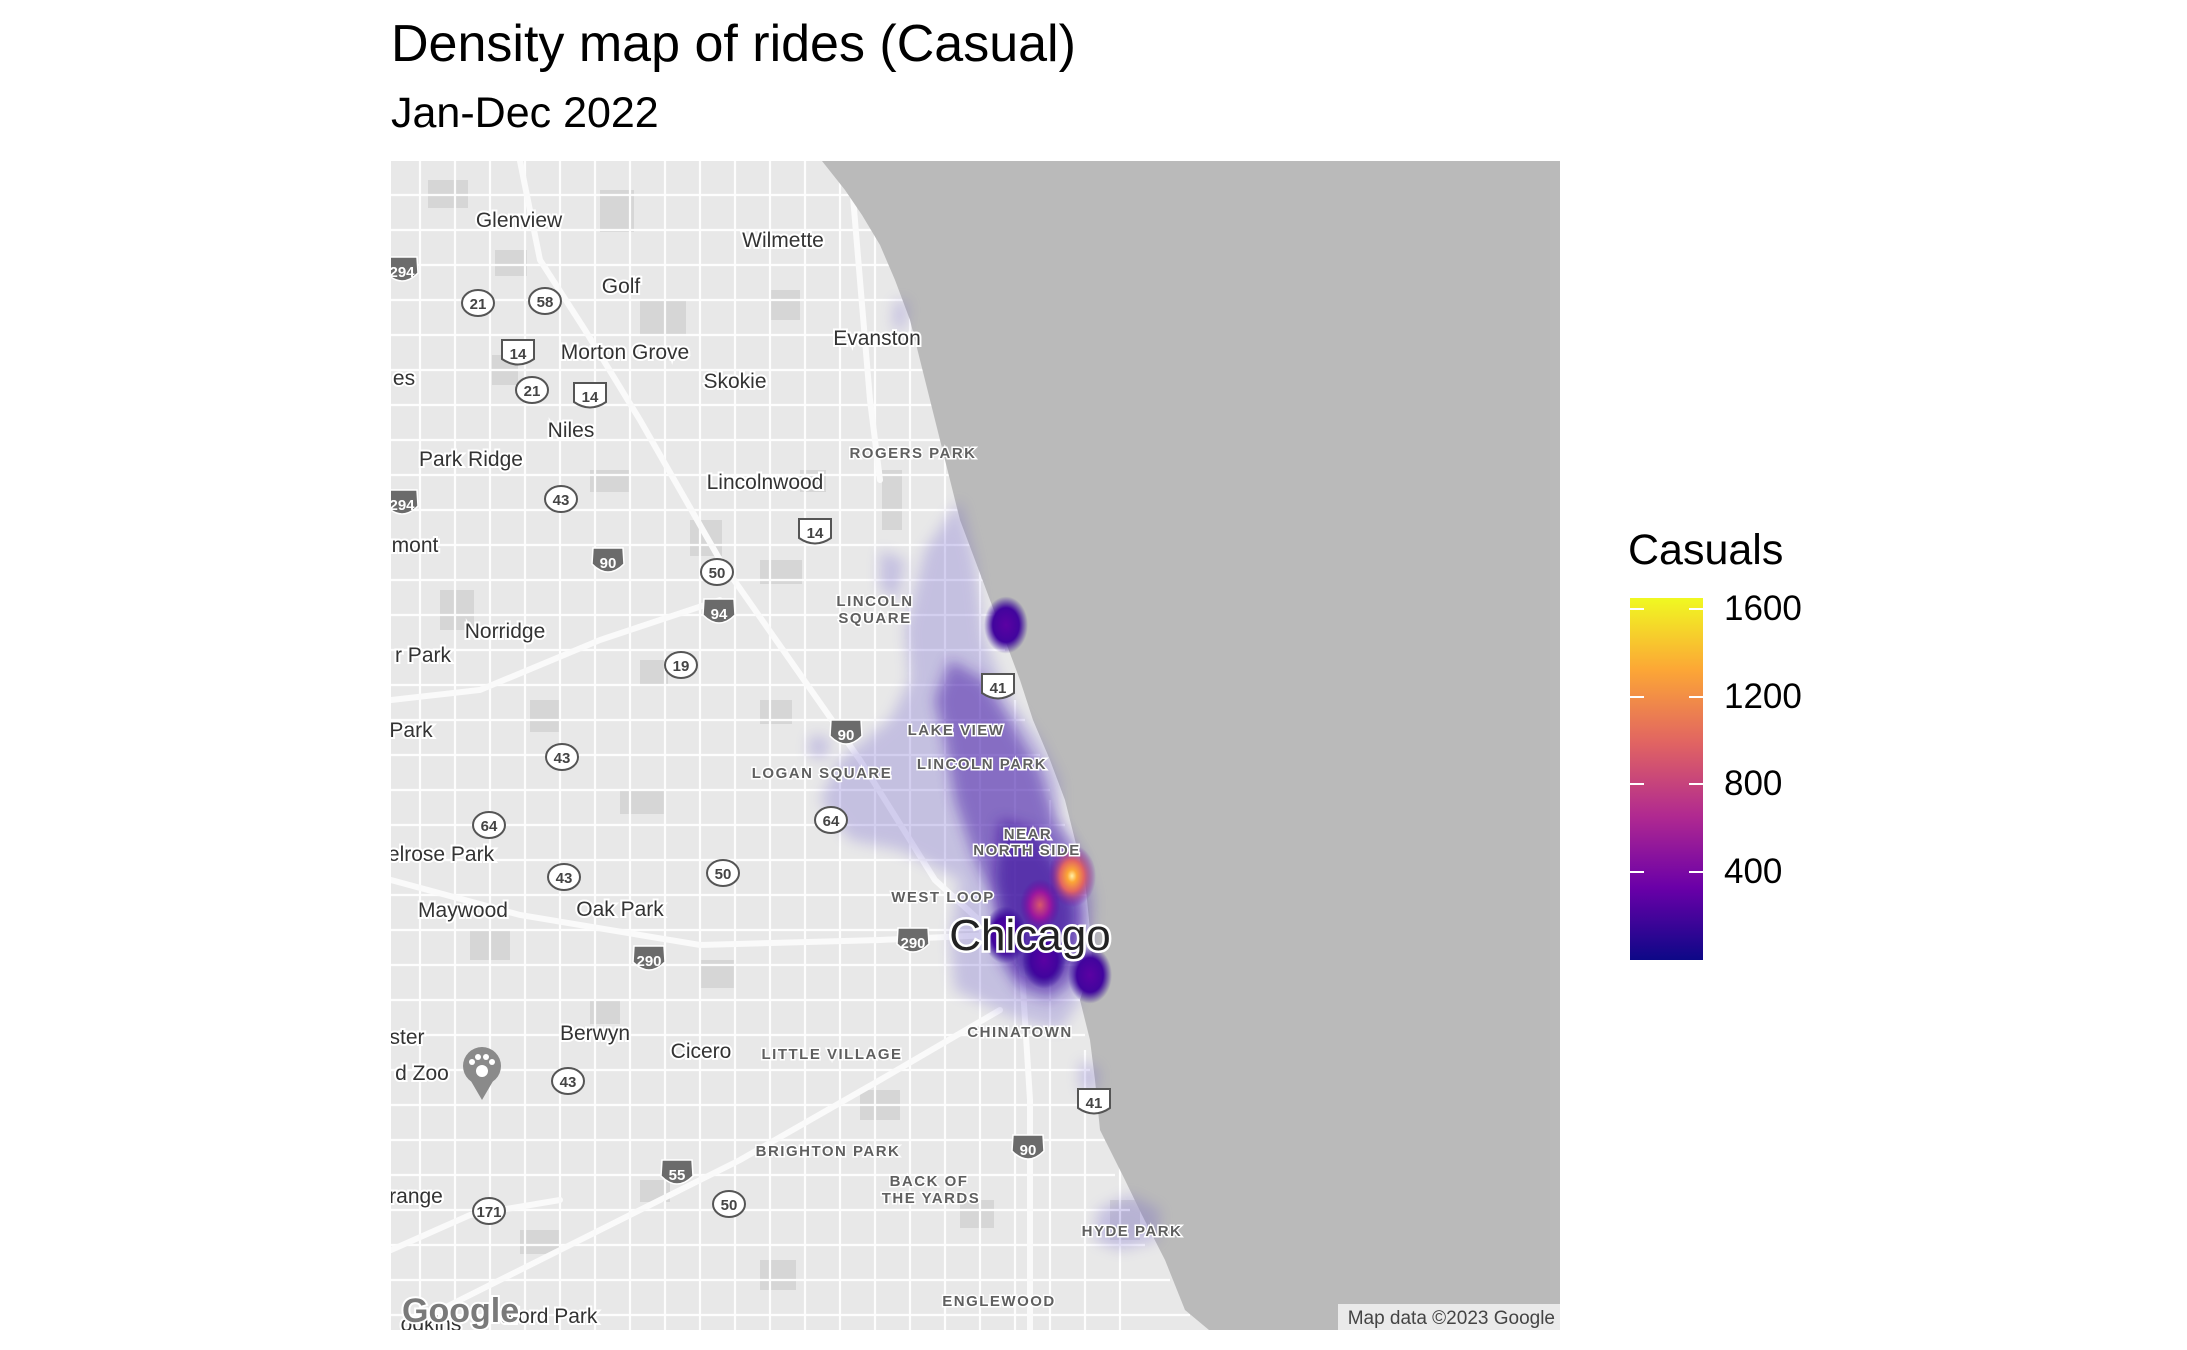 Image resolution: width=2187 pixels, height=1350 pixels. I want to click on shield-number: 19, so click(681, 666).